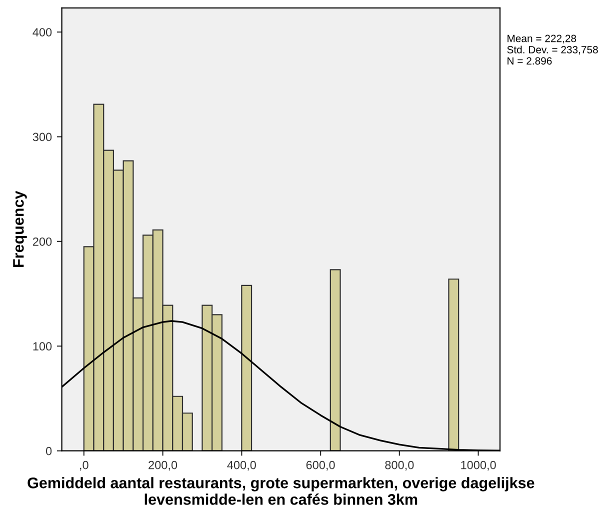  Describe the element at coordinates (552, 49) in the screenshot. I see `text: Mean = 222,28 Std. Dev. = 233,758 N = 2.896` at that location.